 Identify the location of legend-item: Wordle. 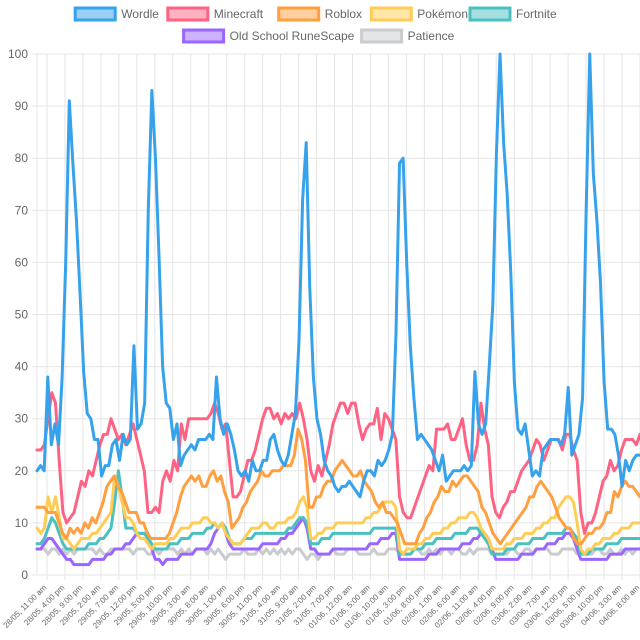
(116, 14).